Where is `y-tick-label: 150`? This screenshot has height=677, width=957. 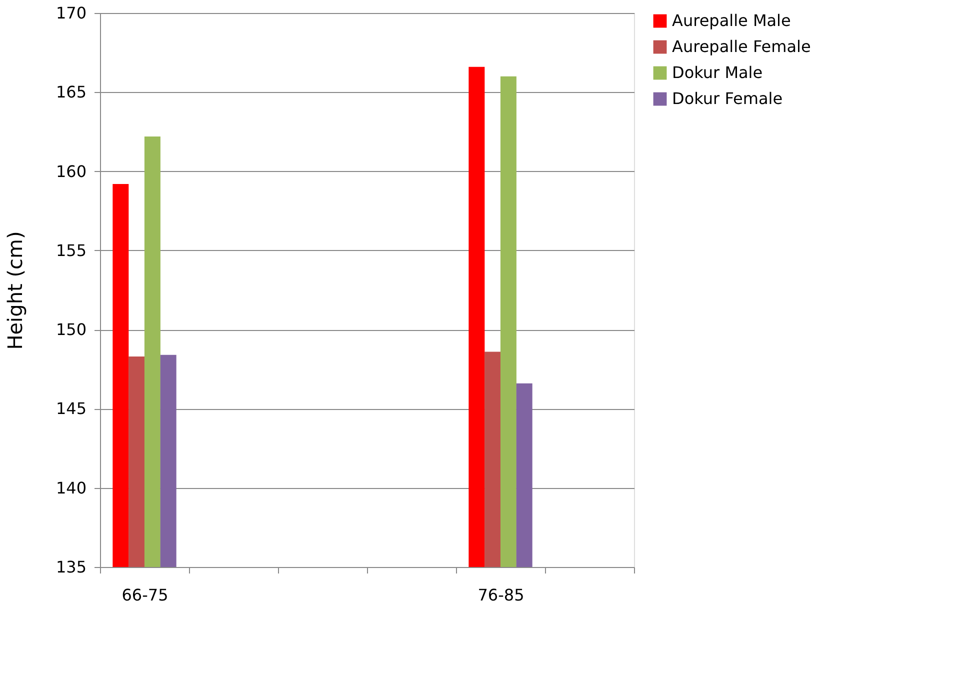 y-tick-label: 150 is located at coordinates (71, 330).